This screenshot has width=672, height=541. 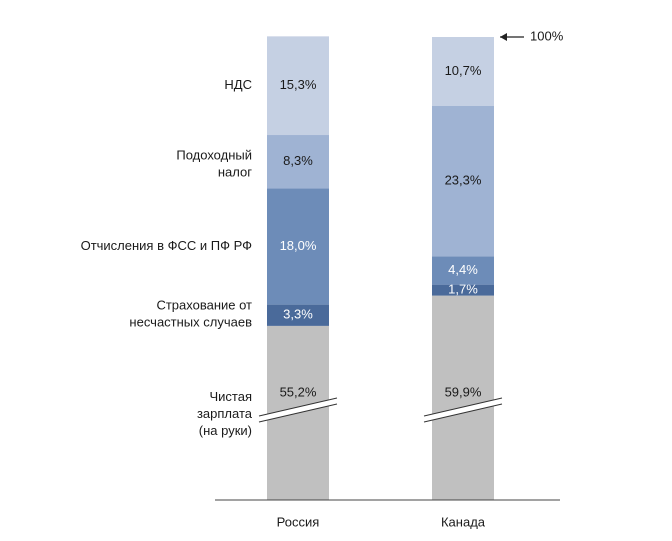 I want to click on x-tick-label: Россия, so click(x=298, y=521).